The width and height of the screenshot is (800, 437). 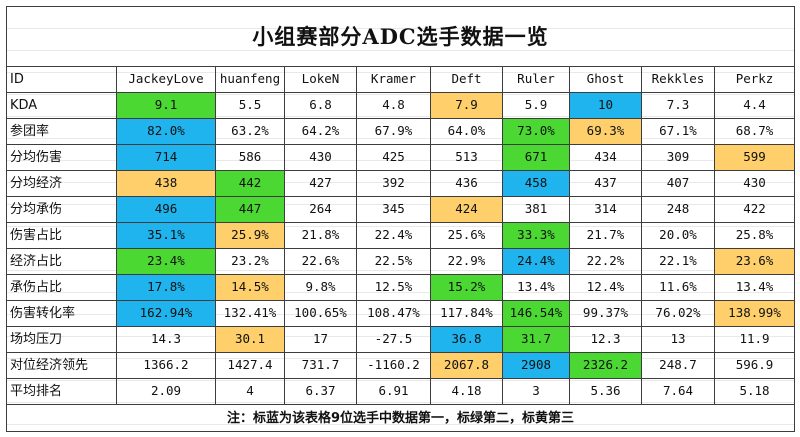 I want to click on stat-cell: 132.41%, so click(x=250, y=313).